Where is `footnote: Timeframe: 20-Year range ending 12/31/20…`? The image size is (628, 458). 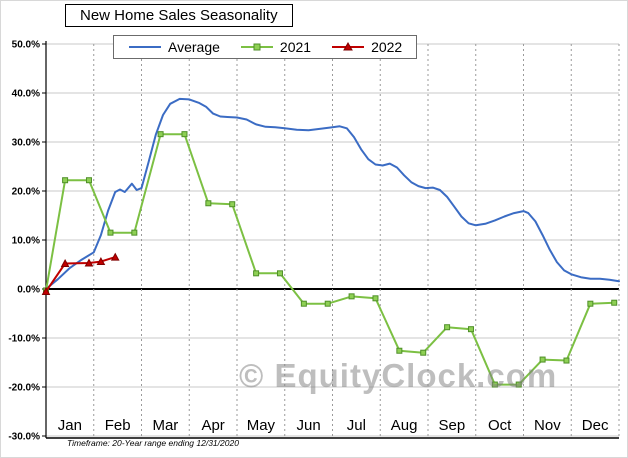 footnote: Timeframe: 20-Year range ending 12/31/20… is located at coordinates (153, 443).